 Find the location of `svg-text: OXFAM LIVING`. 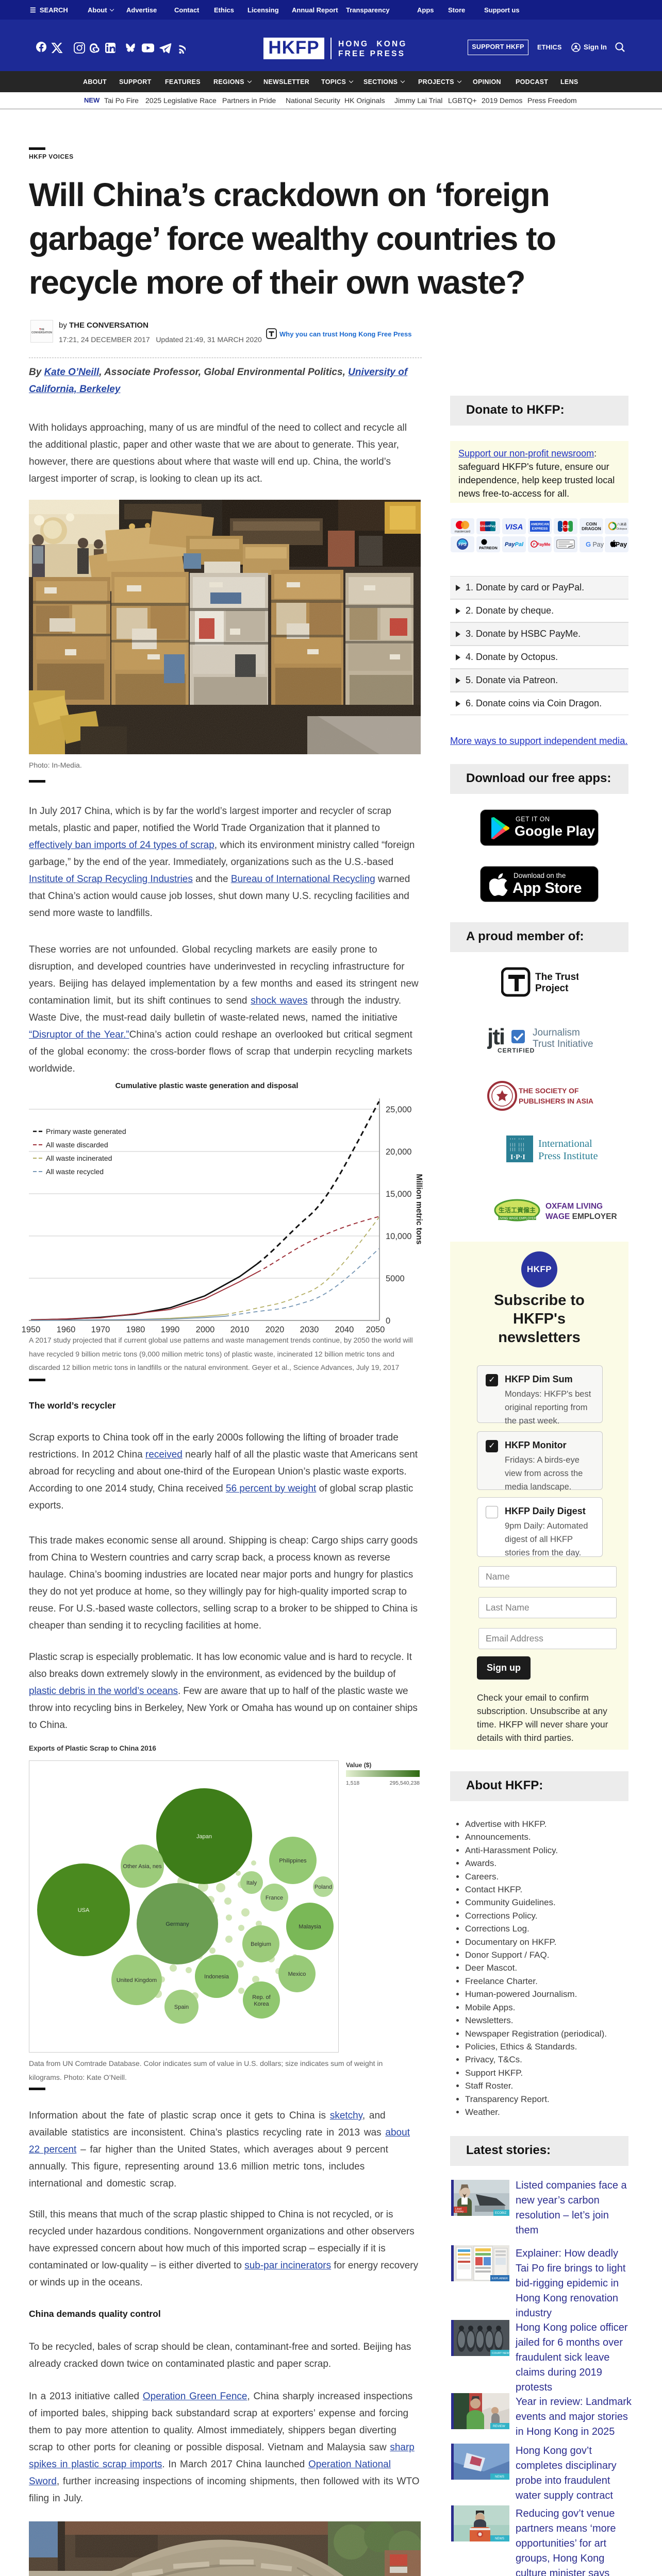

svg-text: OXFAM LIVING is located at coordinates (574, 1206).